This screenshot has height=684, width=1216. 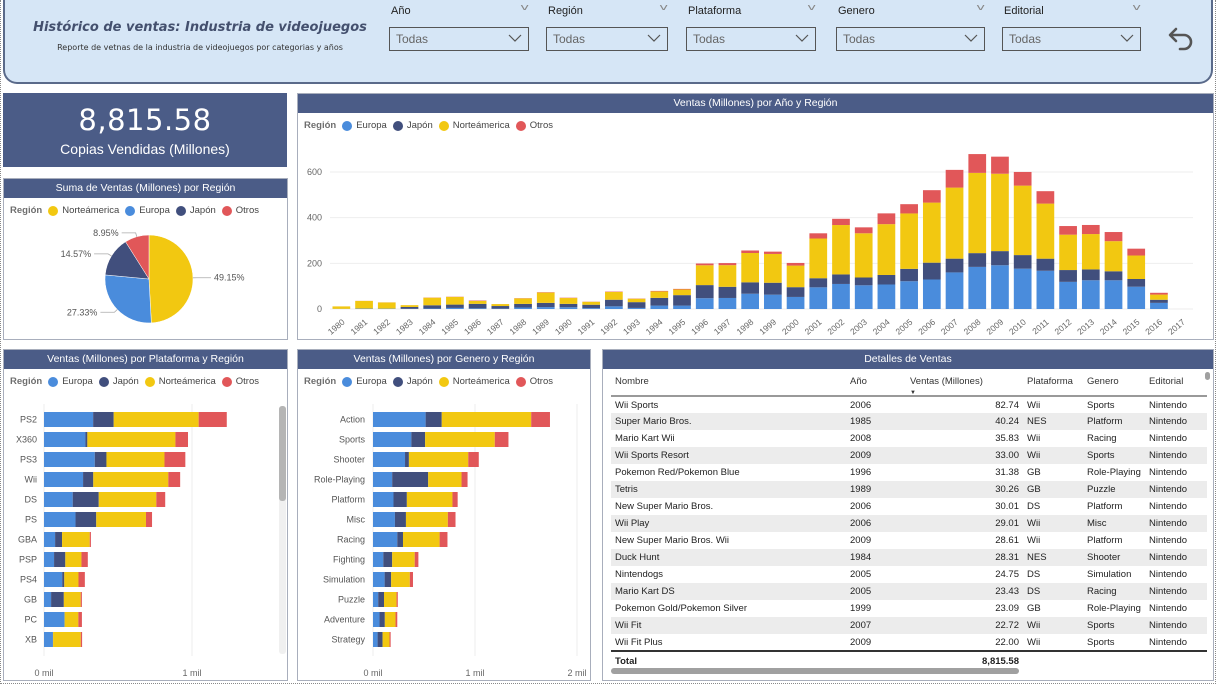 I want to click on slicer-year-dropdown: Todas, so click(x=459, y=39).